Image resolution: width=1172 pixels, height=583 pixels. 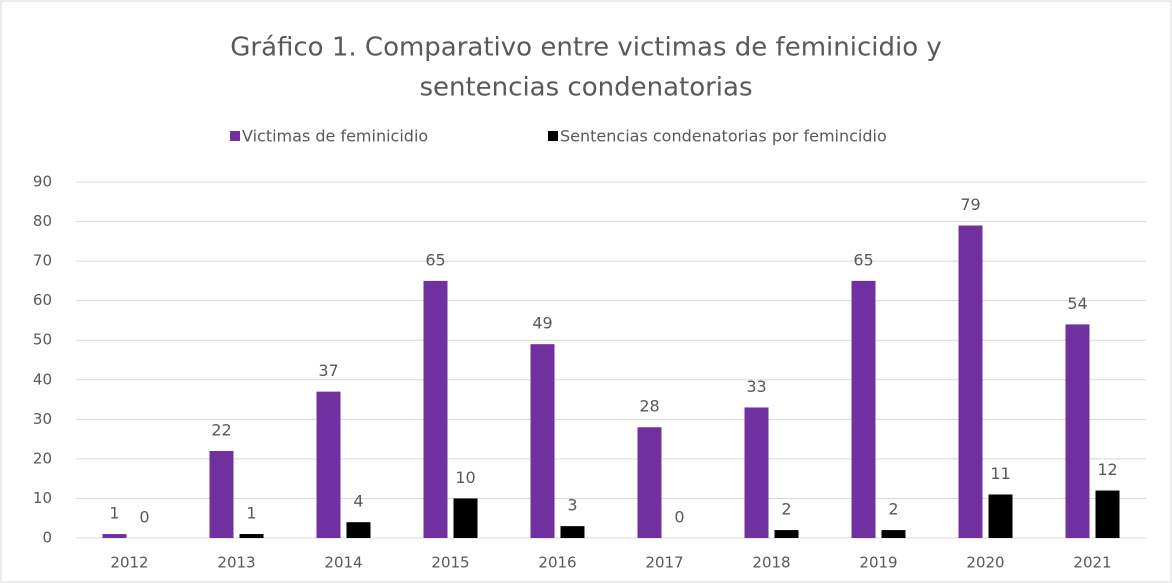 What do you see at coordinates (42, 340) in the screenshot?
I see `y-tick-label: 50` at bounding box center [42, 340].